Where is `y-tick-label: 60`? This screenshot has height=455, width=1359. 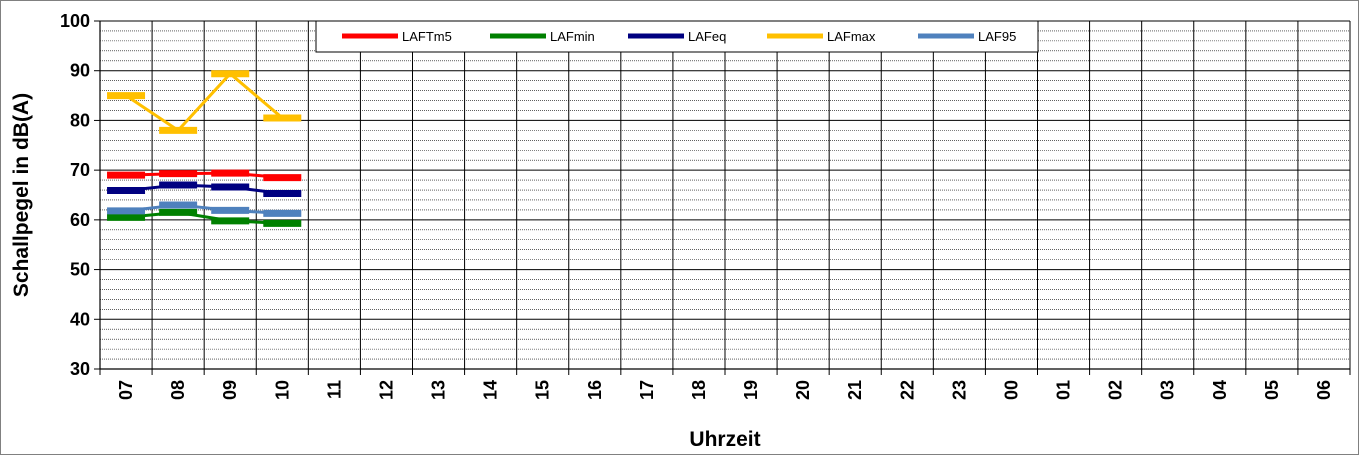 y-tick-label: 60 is located at coordinates (80, 220).